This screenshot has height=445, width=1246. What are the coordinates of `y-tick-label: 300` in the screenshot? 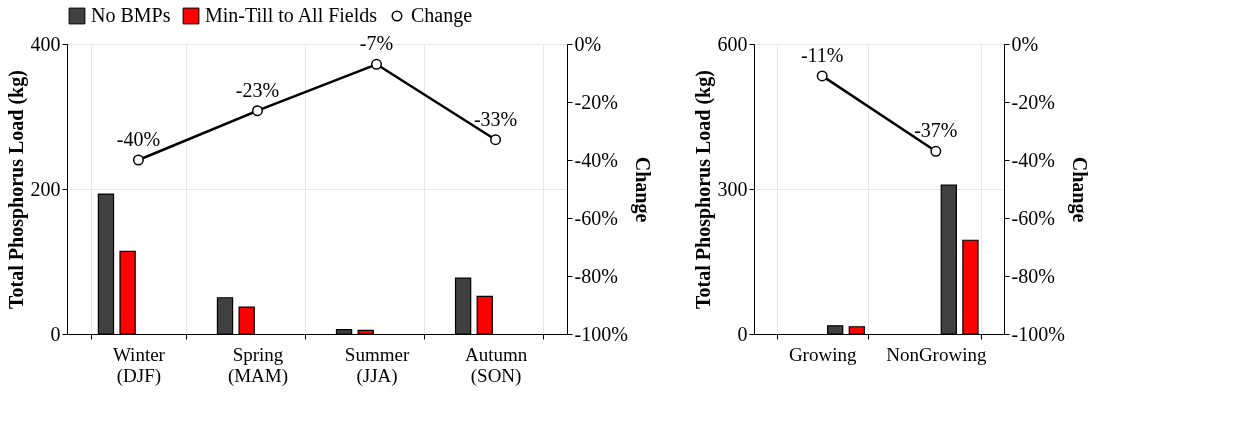 It's located at (732, 188).